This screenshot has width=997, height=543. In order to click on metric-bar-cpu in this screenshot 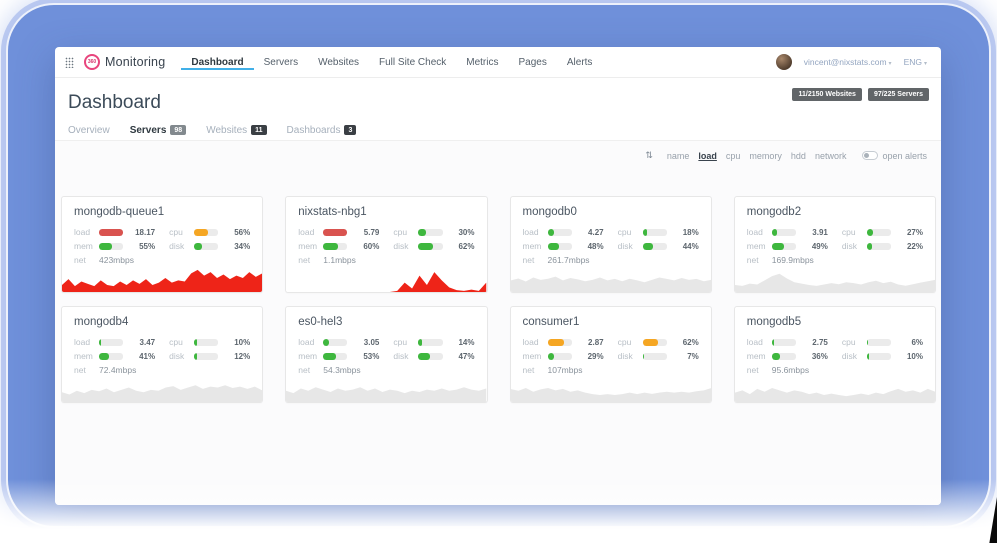, I will do `click(878, 232)`.